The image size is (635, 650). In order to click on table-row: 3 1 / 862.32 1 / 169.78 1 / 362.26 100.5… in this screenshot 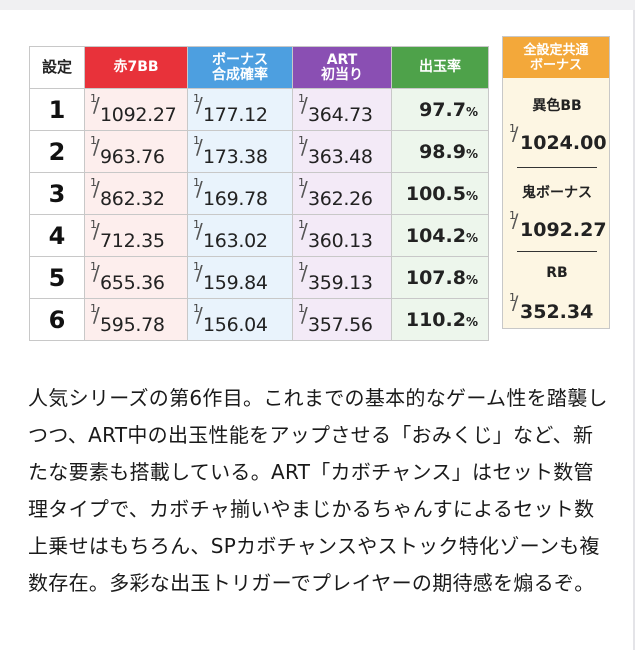, I will do `click(259, 193)`.